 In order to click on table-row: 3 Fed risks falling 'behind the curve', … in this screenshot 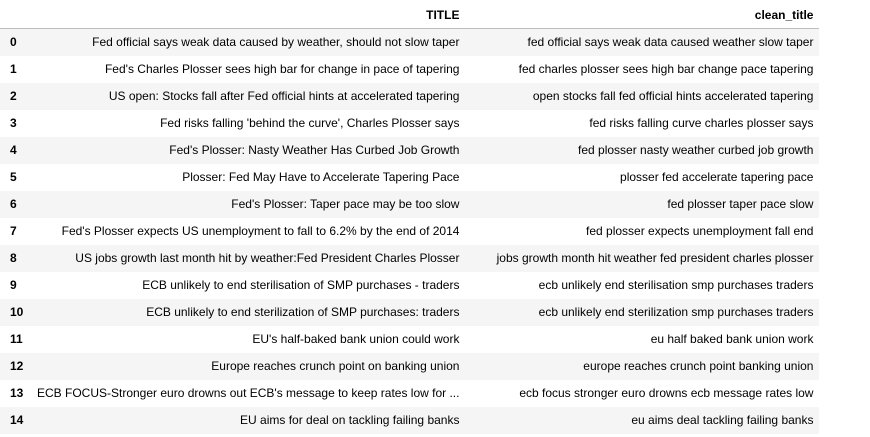, I will do `click(409, 123)`.